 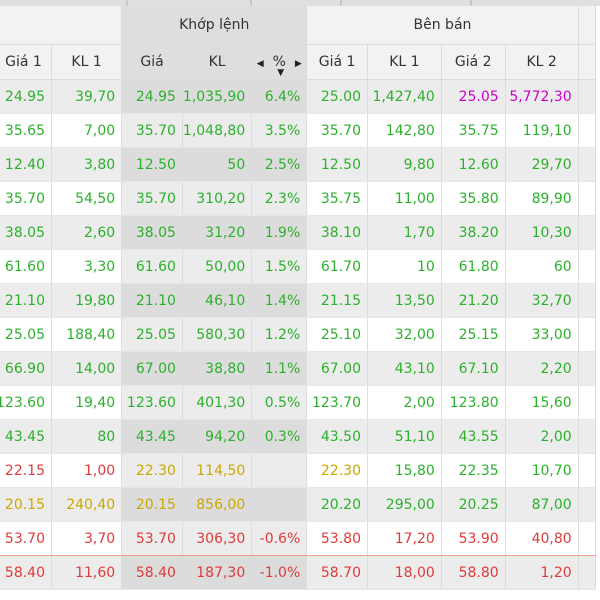 I want to click on cell-match-price: 24.95, so click(x=152, y=96).